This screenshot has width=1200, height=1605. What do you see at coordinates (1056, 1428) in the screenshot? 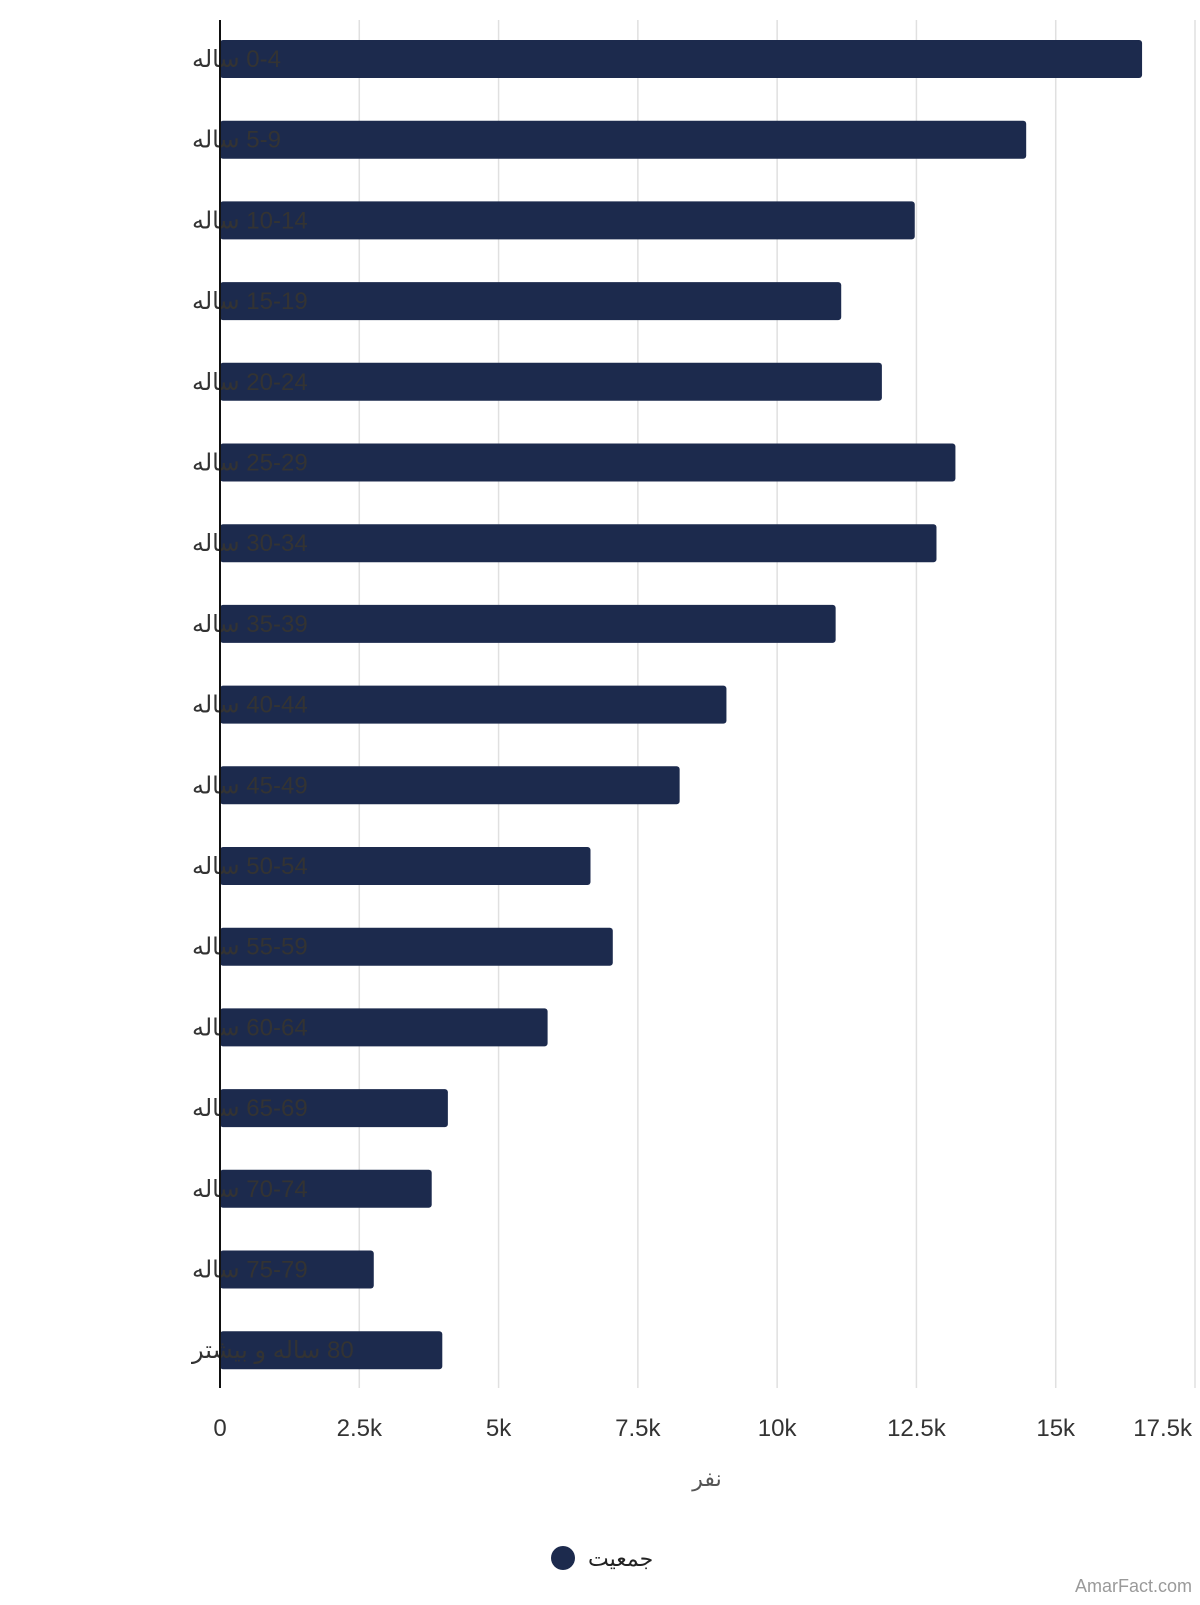
I see `x-tick-label: 15k` at bounding box center [1056, 1428].